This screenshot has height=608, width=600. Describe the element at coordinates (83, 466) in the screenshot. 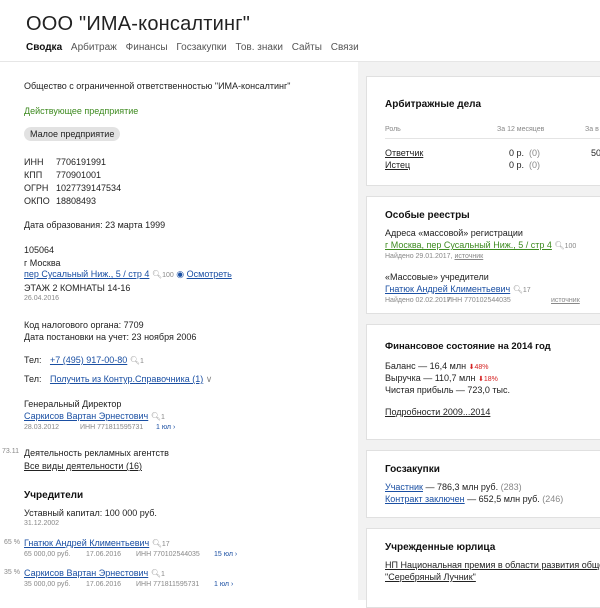

I see `all-activities-link: Все виды деятельности (16)` at that location.